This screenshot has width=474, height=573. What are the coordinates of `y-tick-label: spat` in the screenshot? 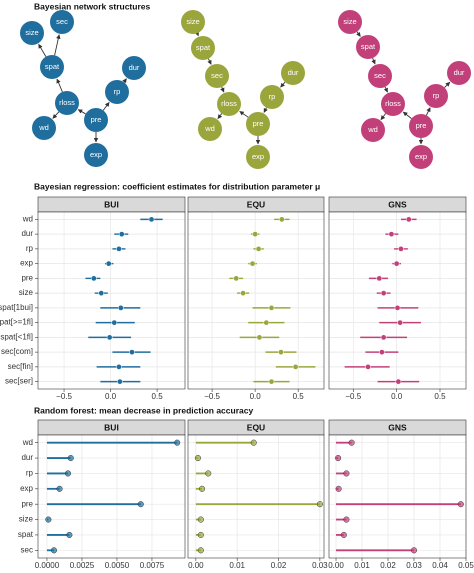 It's located at (26, 534).